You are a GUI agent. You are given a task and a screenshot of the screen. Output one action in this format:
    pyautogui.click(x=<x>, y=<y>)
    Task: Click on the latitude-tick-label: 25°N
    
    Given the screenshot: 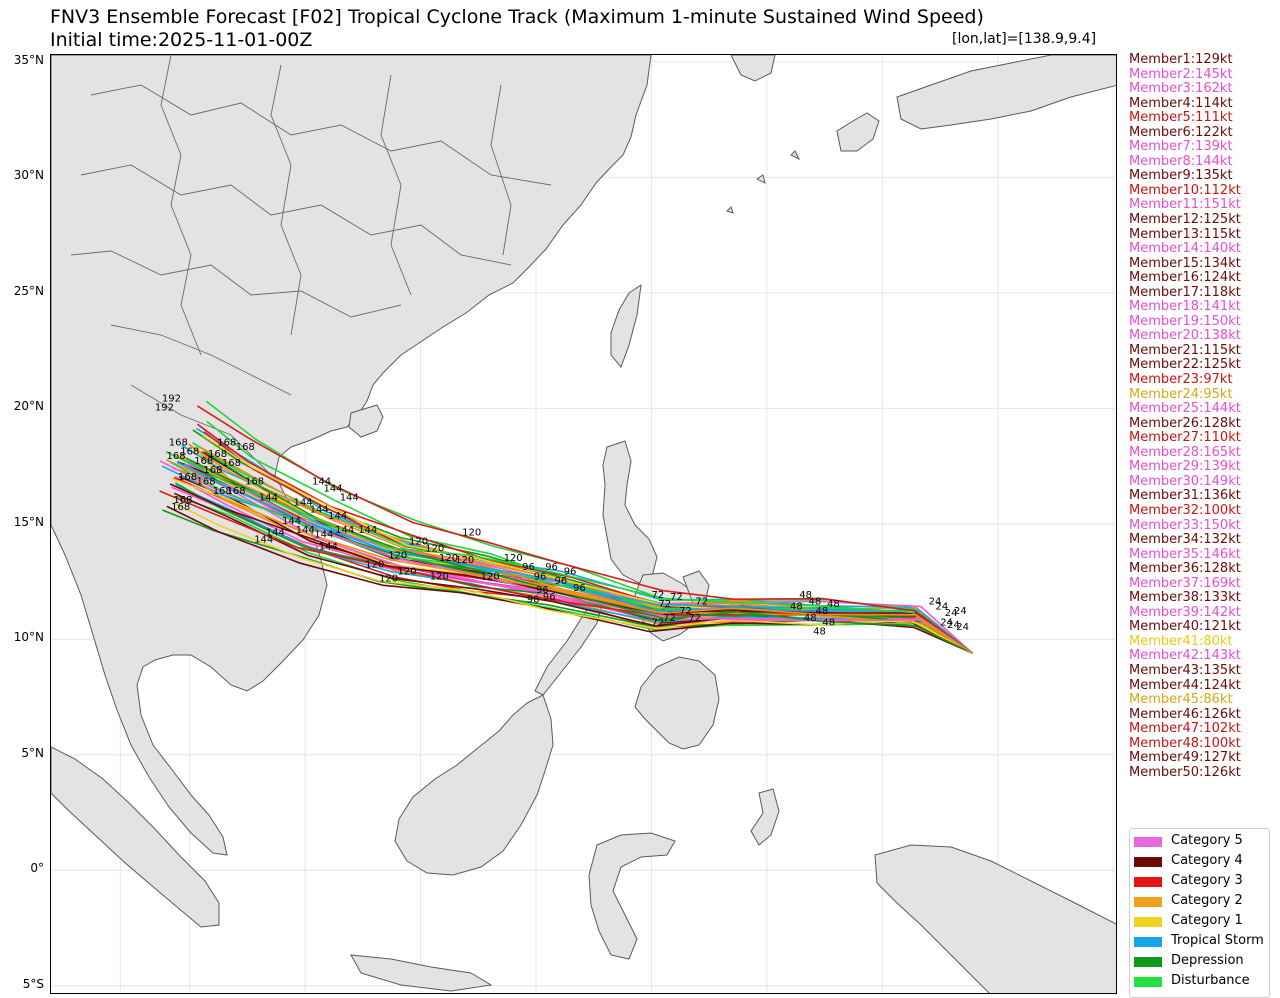 What is the action you would take?
    pyautogui.click(x=28, y=290)
    